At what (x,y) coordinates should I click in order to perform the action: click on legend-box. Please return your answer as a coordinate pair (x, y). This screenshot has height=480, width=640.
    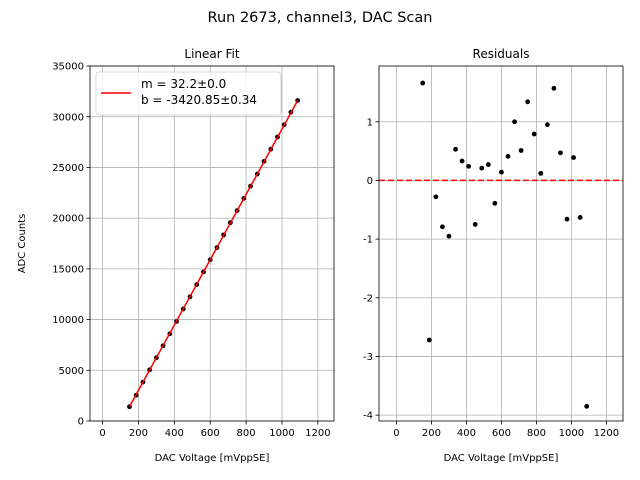
    Looking at the image, I should click on (188, 93).